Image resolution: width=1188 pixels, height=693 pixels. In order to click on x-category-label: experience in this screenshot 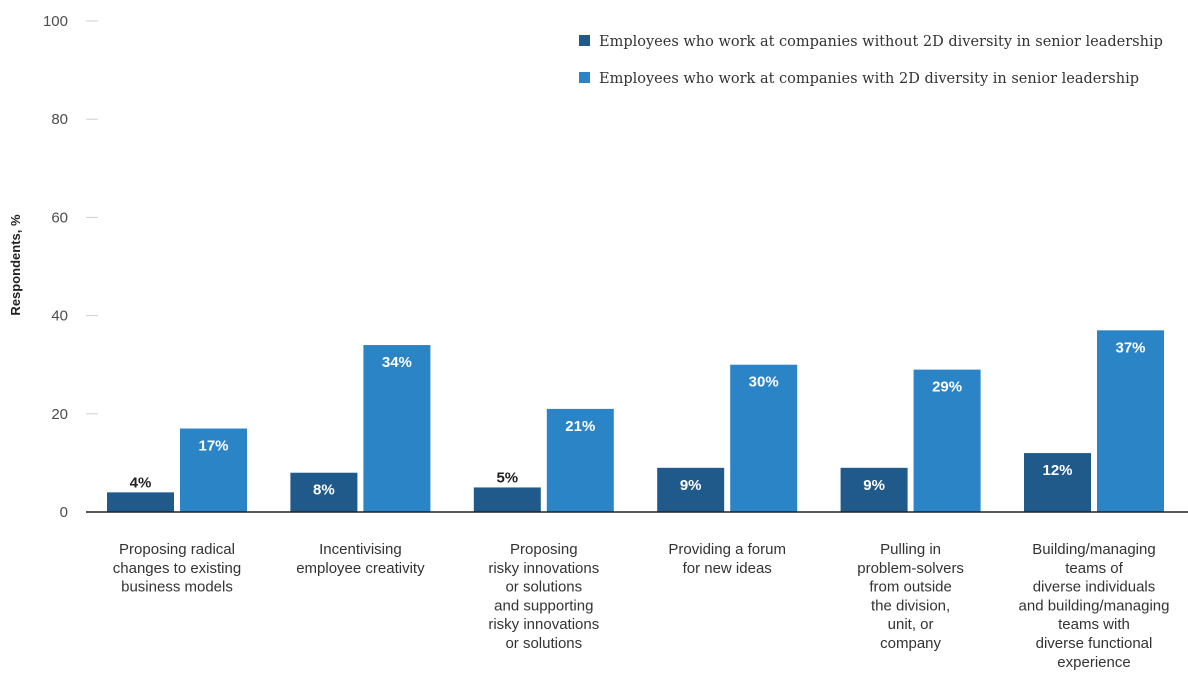, I will do `click(1093, 662)`.